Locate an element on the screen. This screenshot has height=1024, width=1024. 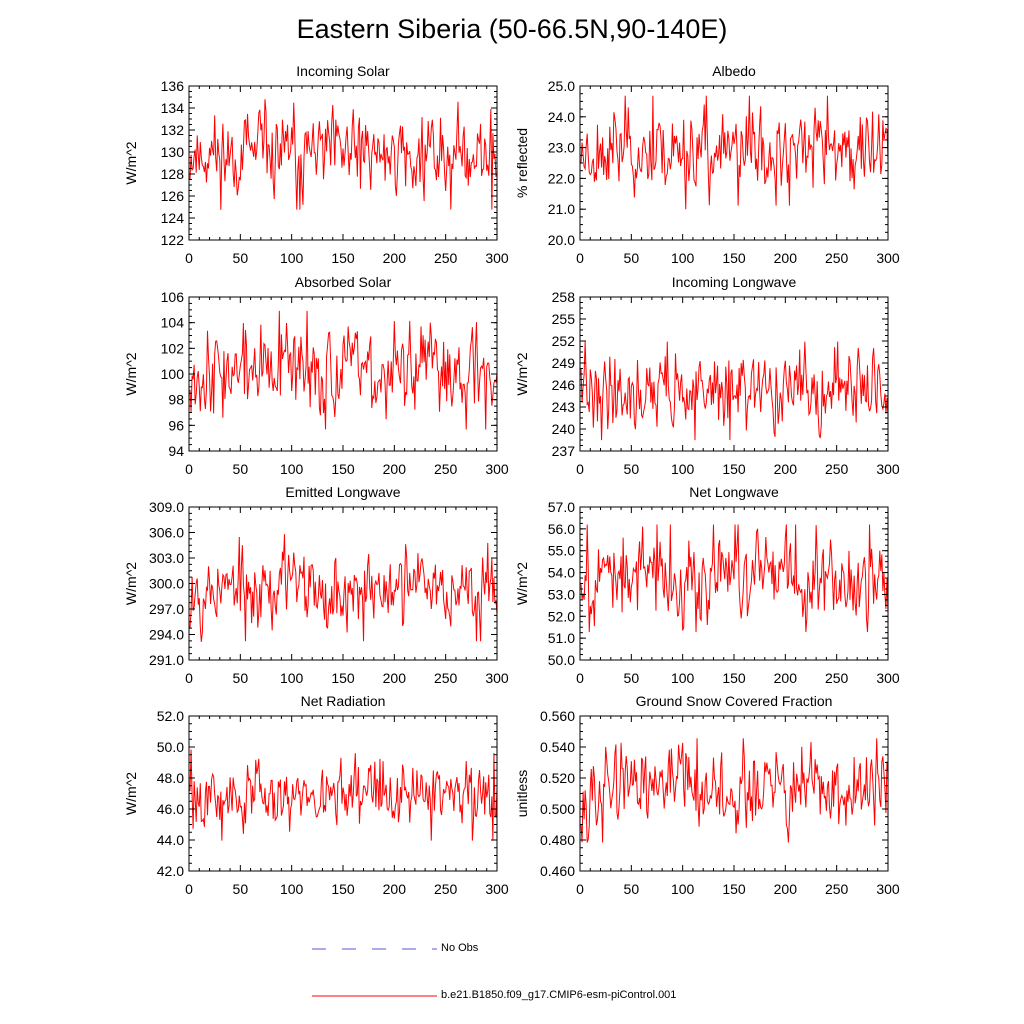
y-tick-label: 255 is located at coordinates (564, 319).